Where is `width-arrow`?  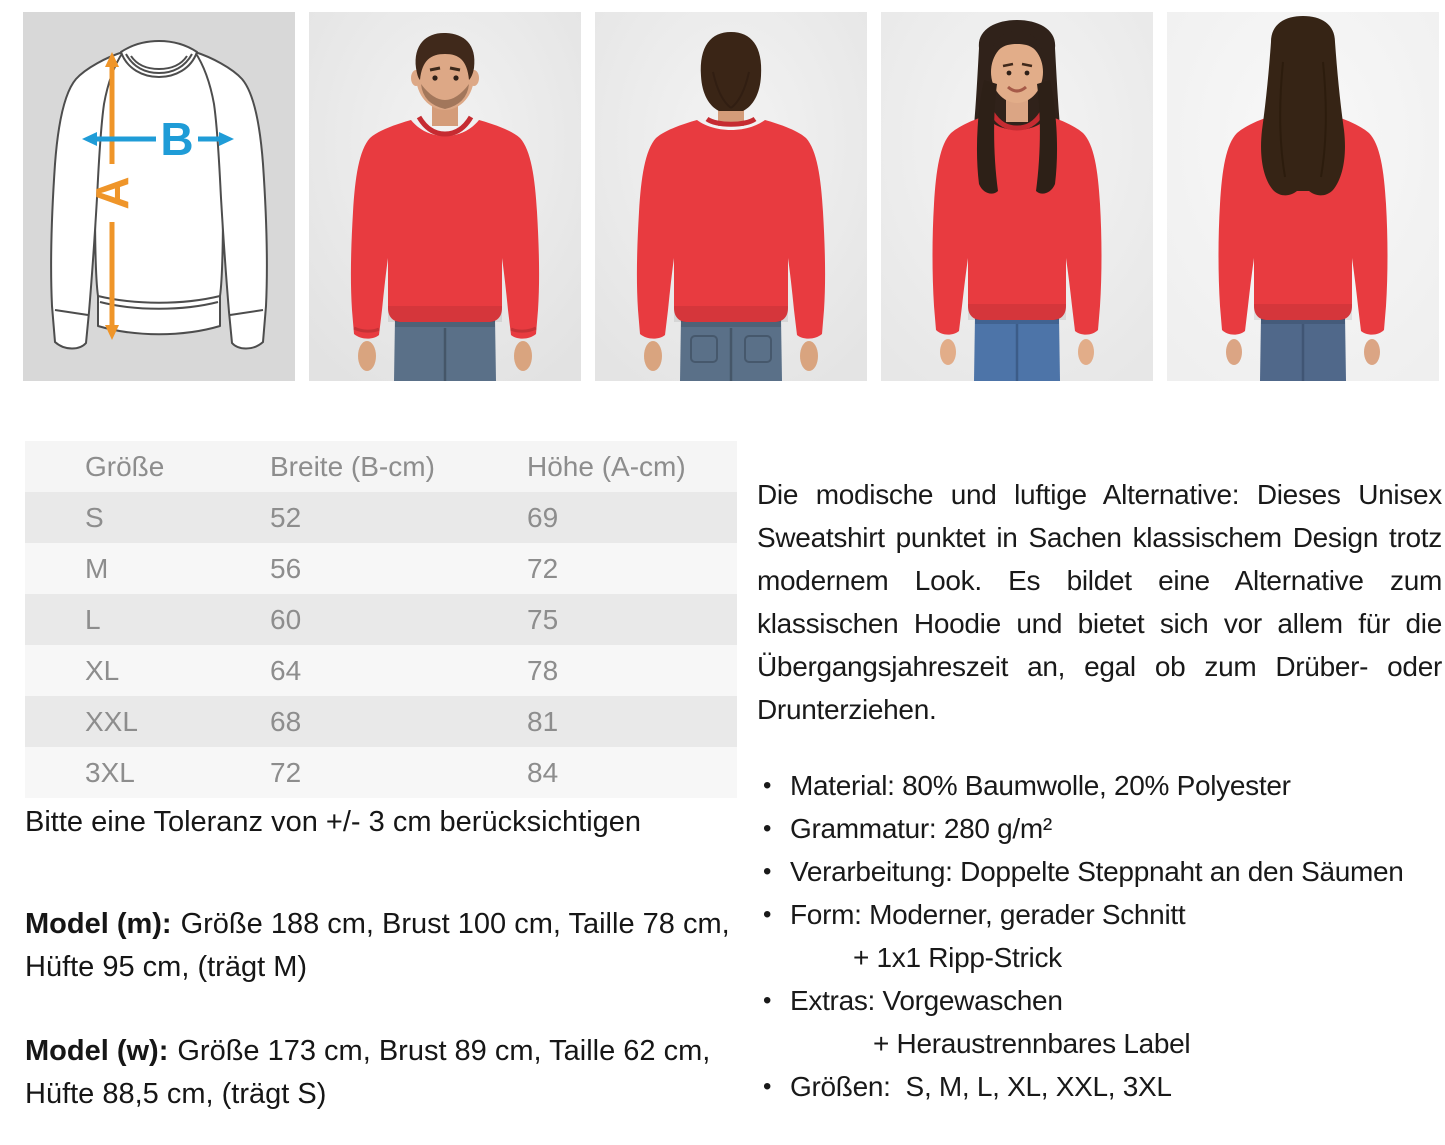 width-arrow is located at coordinates (158, 139).